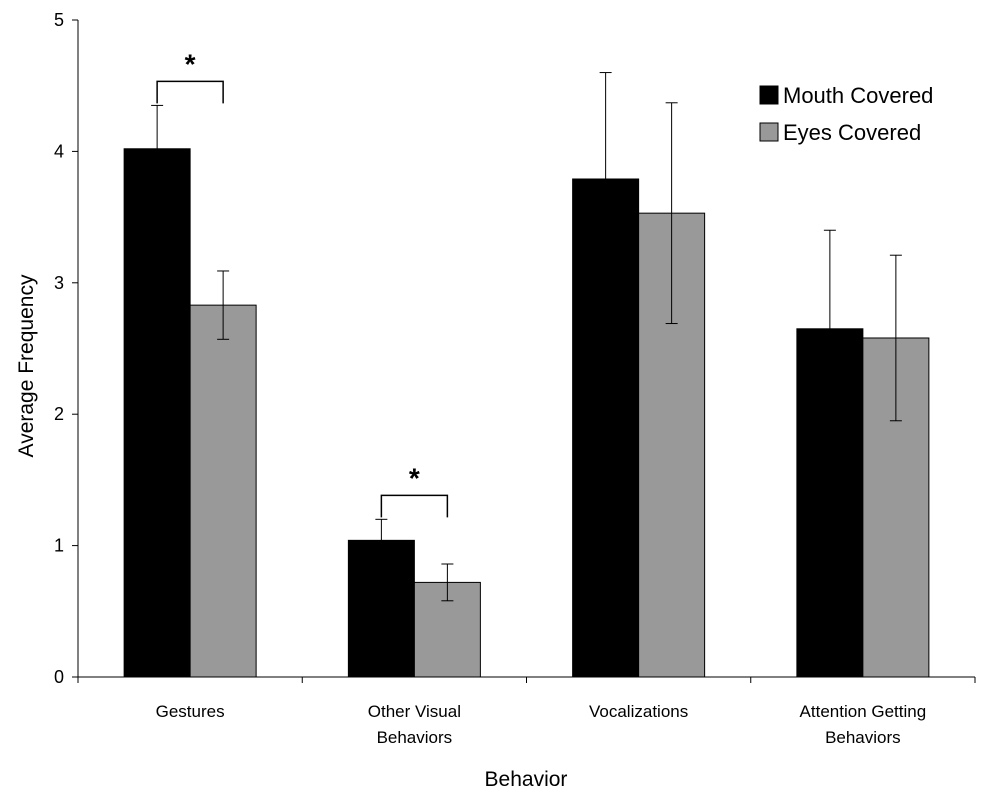  What do you see at coordinates (59, 151) in the screenshot?
I see `y-tick-label: 4` at bounding box center [59, 151].